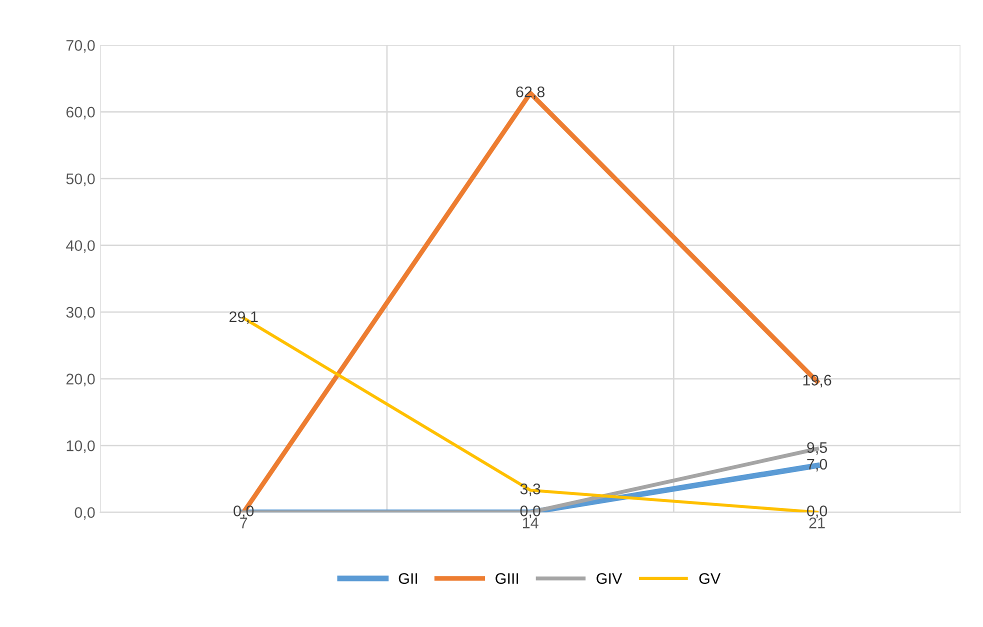 This screenshot has height=627, width=983. I want to click on legend-label: GIV, so click(609, 578).